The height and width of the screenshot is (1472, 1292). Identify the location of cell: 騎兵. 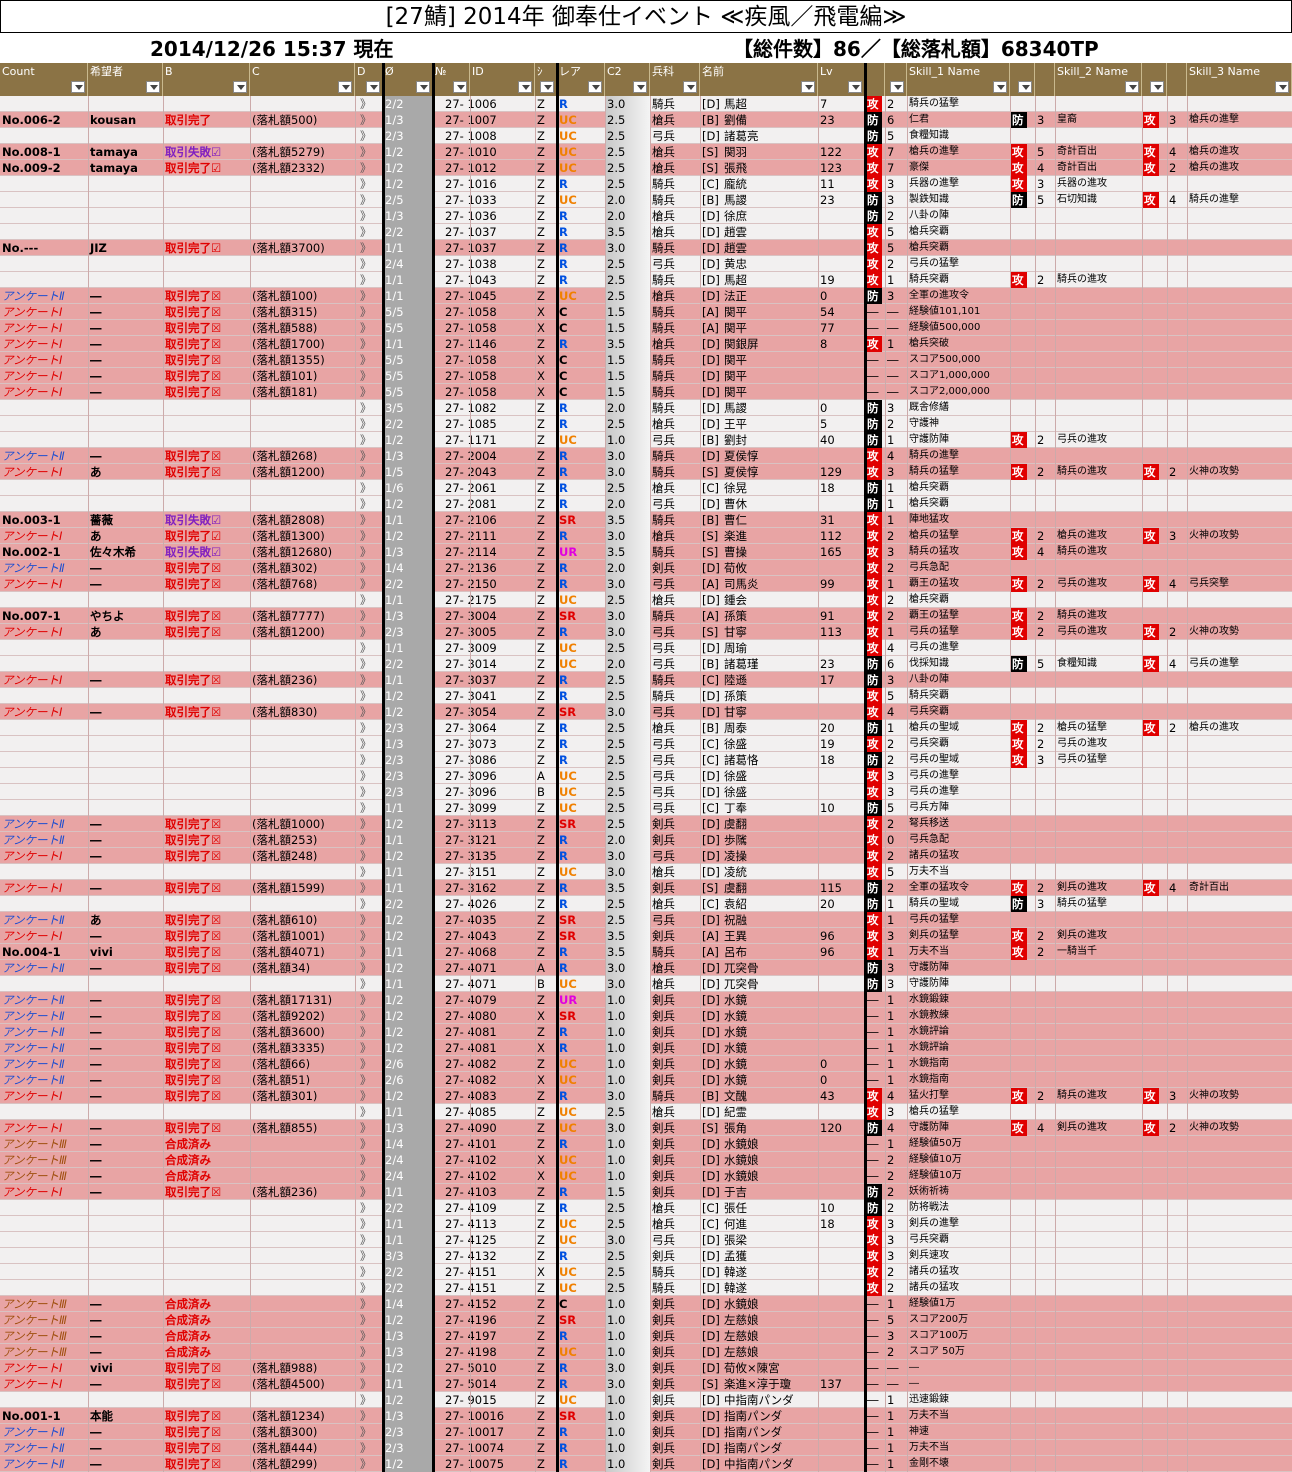
(663, 1288).